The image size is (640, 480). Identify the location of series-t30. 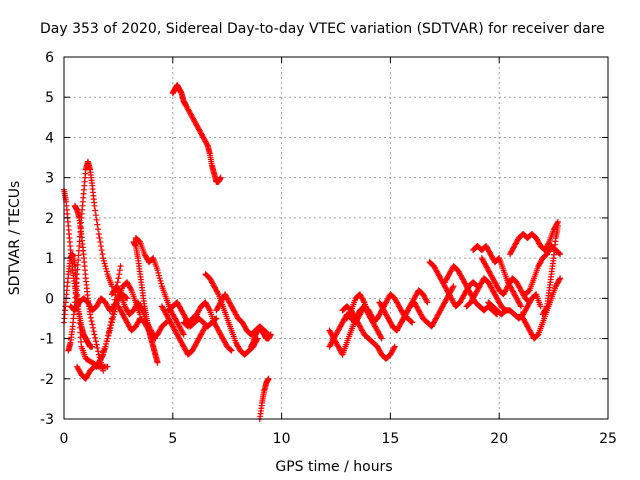
(505, 280).